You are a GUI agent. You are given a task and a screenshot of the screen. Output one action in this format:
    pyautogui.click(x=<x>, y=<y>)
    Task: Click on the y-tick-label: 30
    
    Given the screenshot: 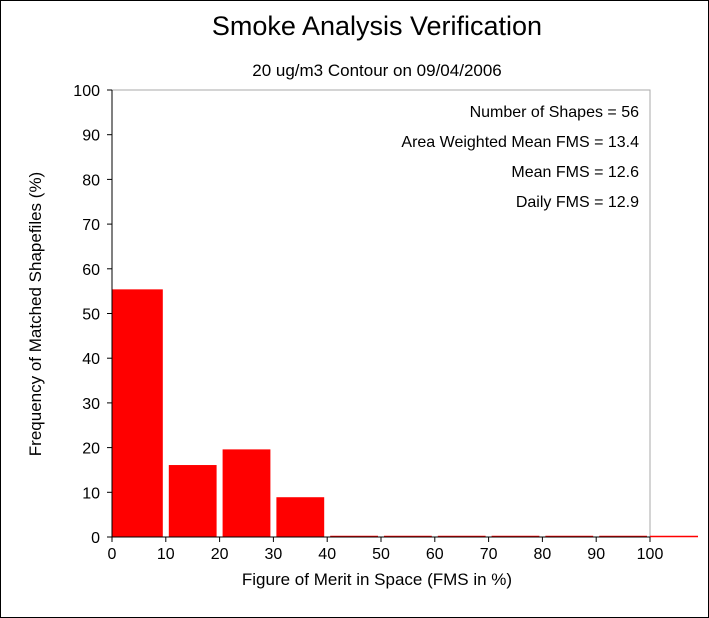 What is the action you would take?
    pyautogui.click(x=91, y=404)
    